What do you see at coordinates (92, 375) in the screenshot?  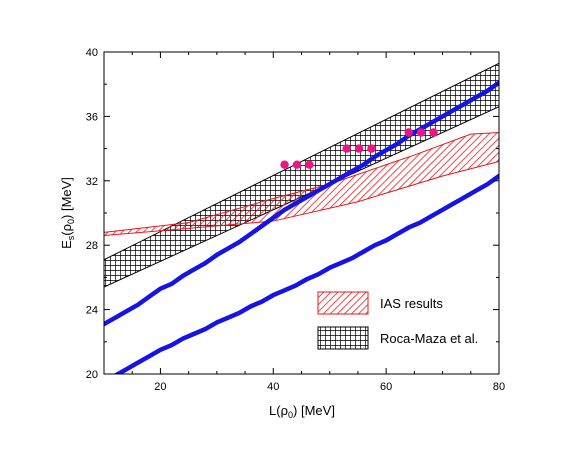 I see `y-tick-label: 20` at bounding box center [92, 375].